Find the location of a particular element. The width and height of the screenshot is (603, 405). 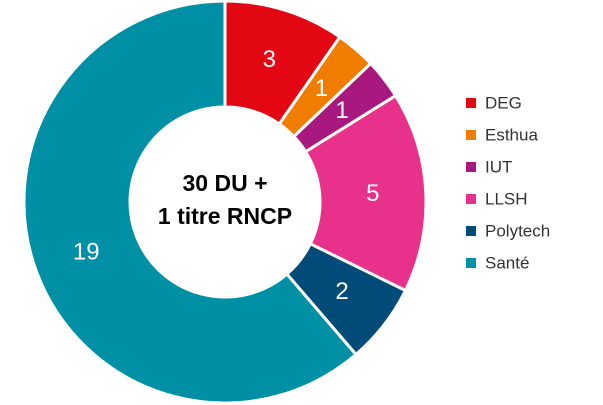

legend-label: Santé is located at coordinates (507, 262).